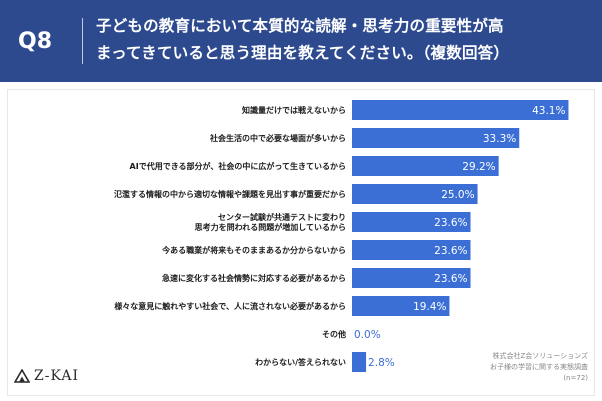  Describe the element at coordinates (277, 138) in the screenshot. I see `category-label: 社会生活の中で必要な場面が多いから` at that location.